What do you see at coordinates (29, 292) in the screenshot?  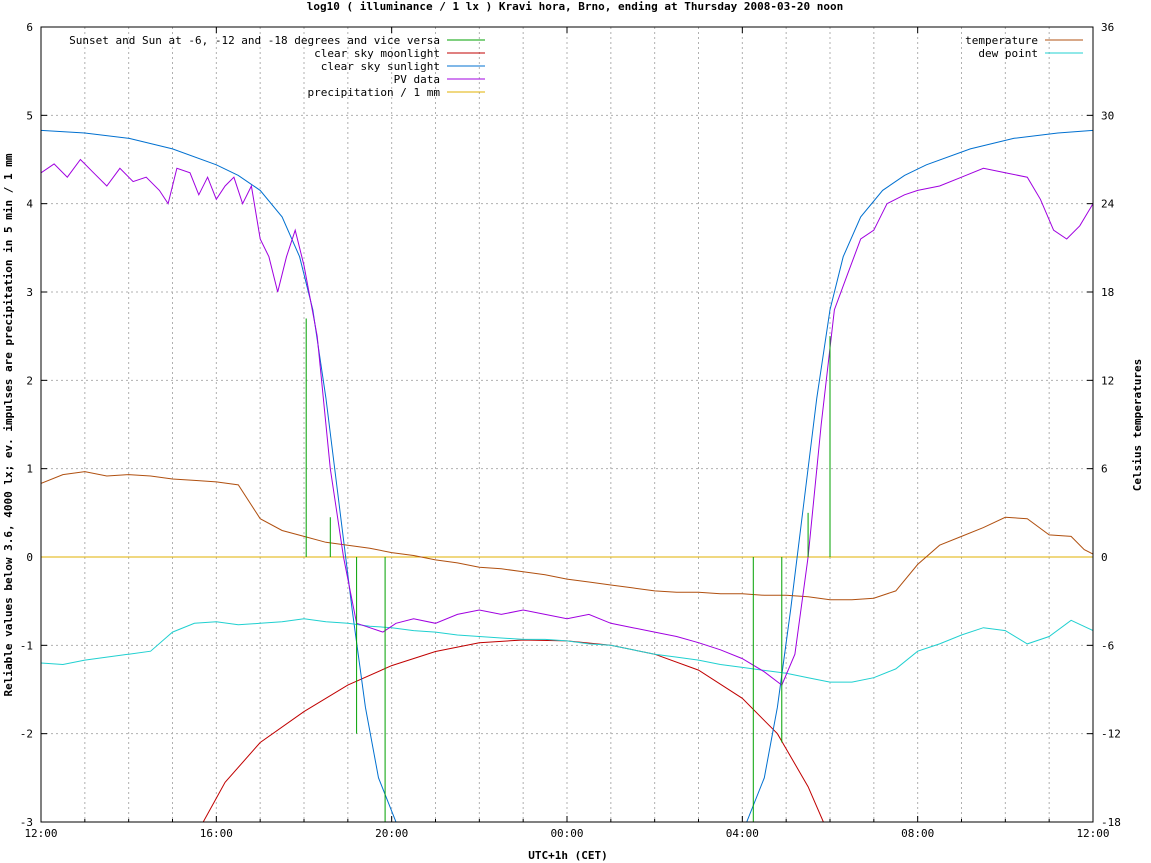 I see `y-tick-label: 3` at bounding box center [29, 292].